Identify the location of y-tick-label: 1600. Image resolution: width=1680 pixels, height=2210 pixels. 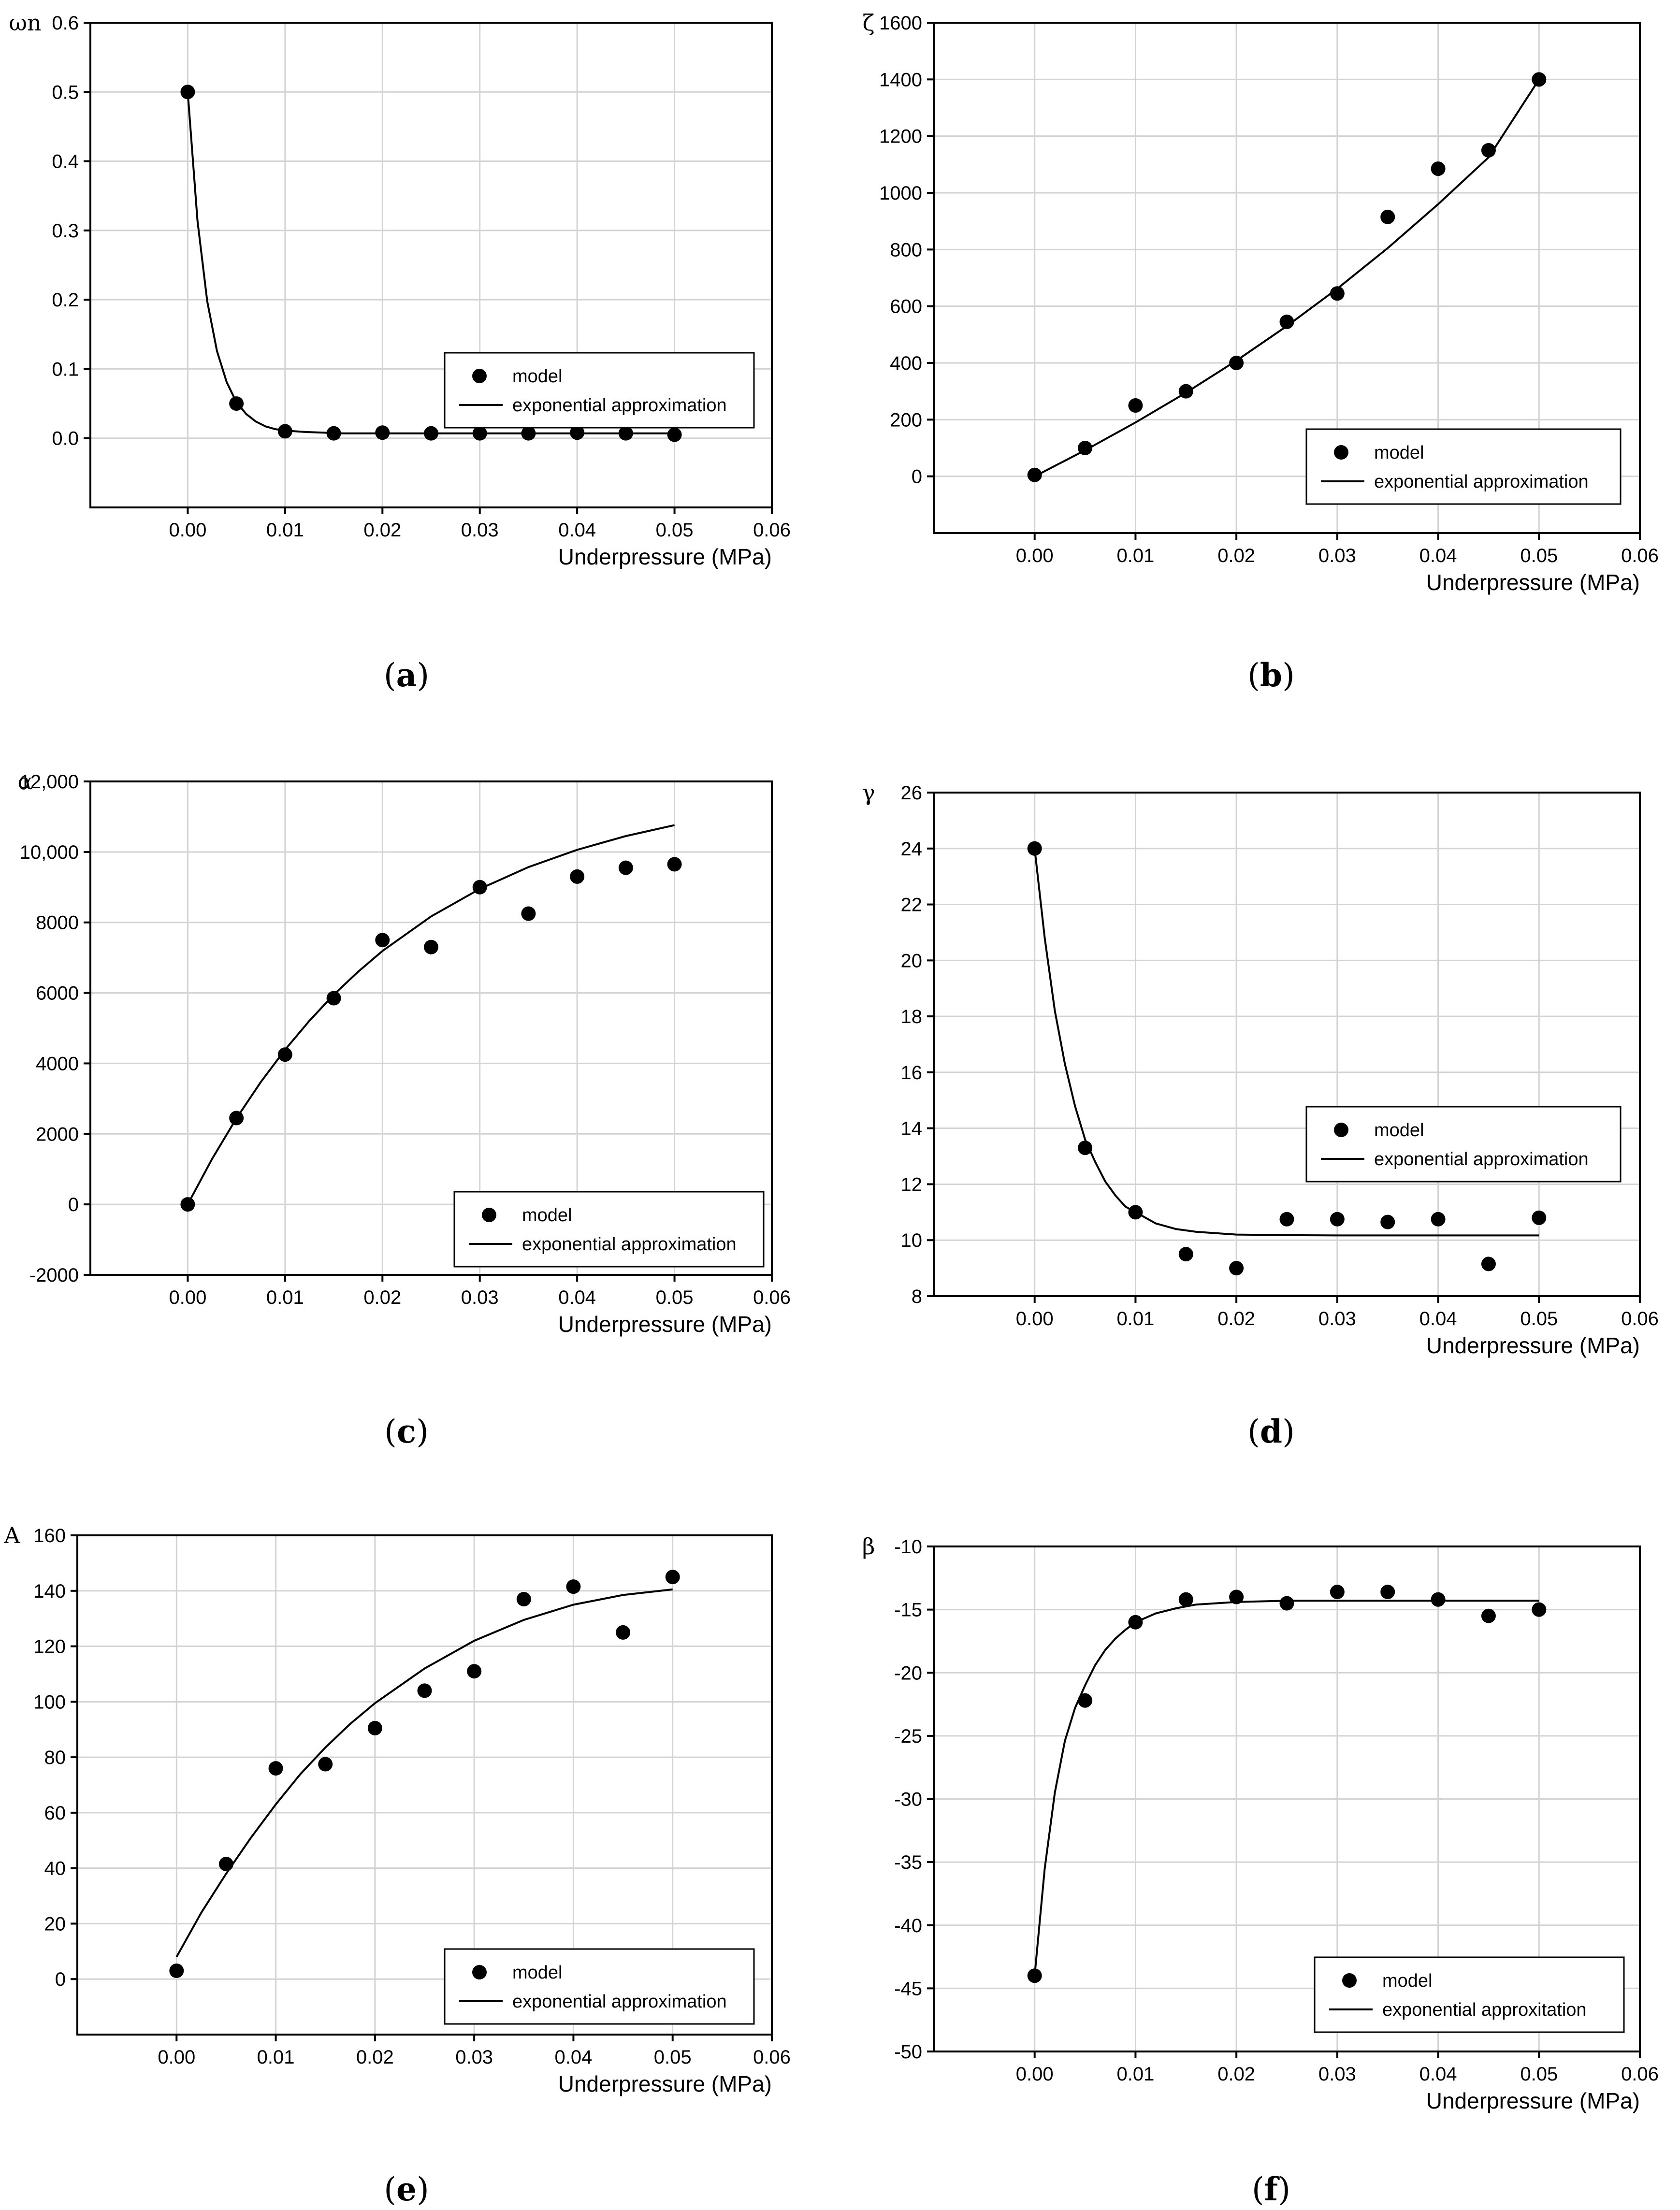
(901, 24).